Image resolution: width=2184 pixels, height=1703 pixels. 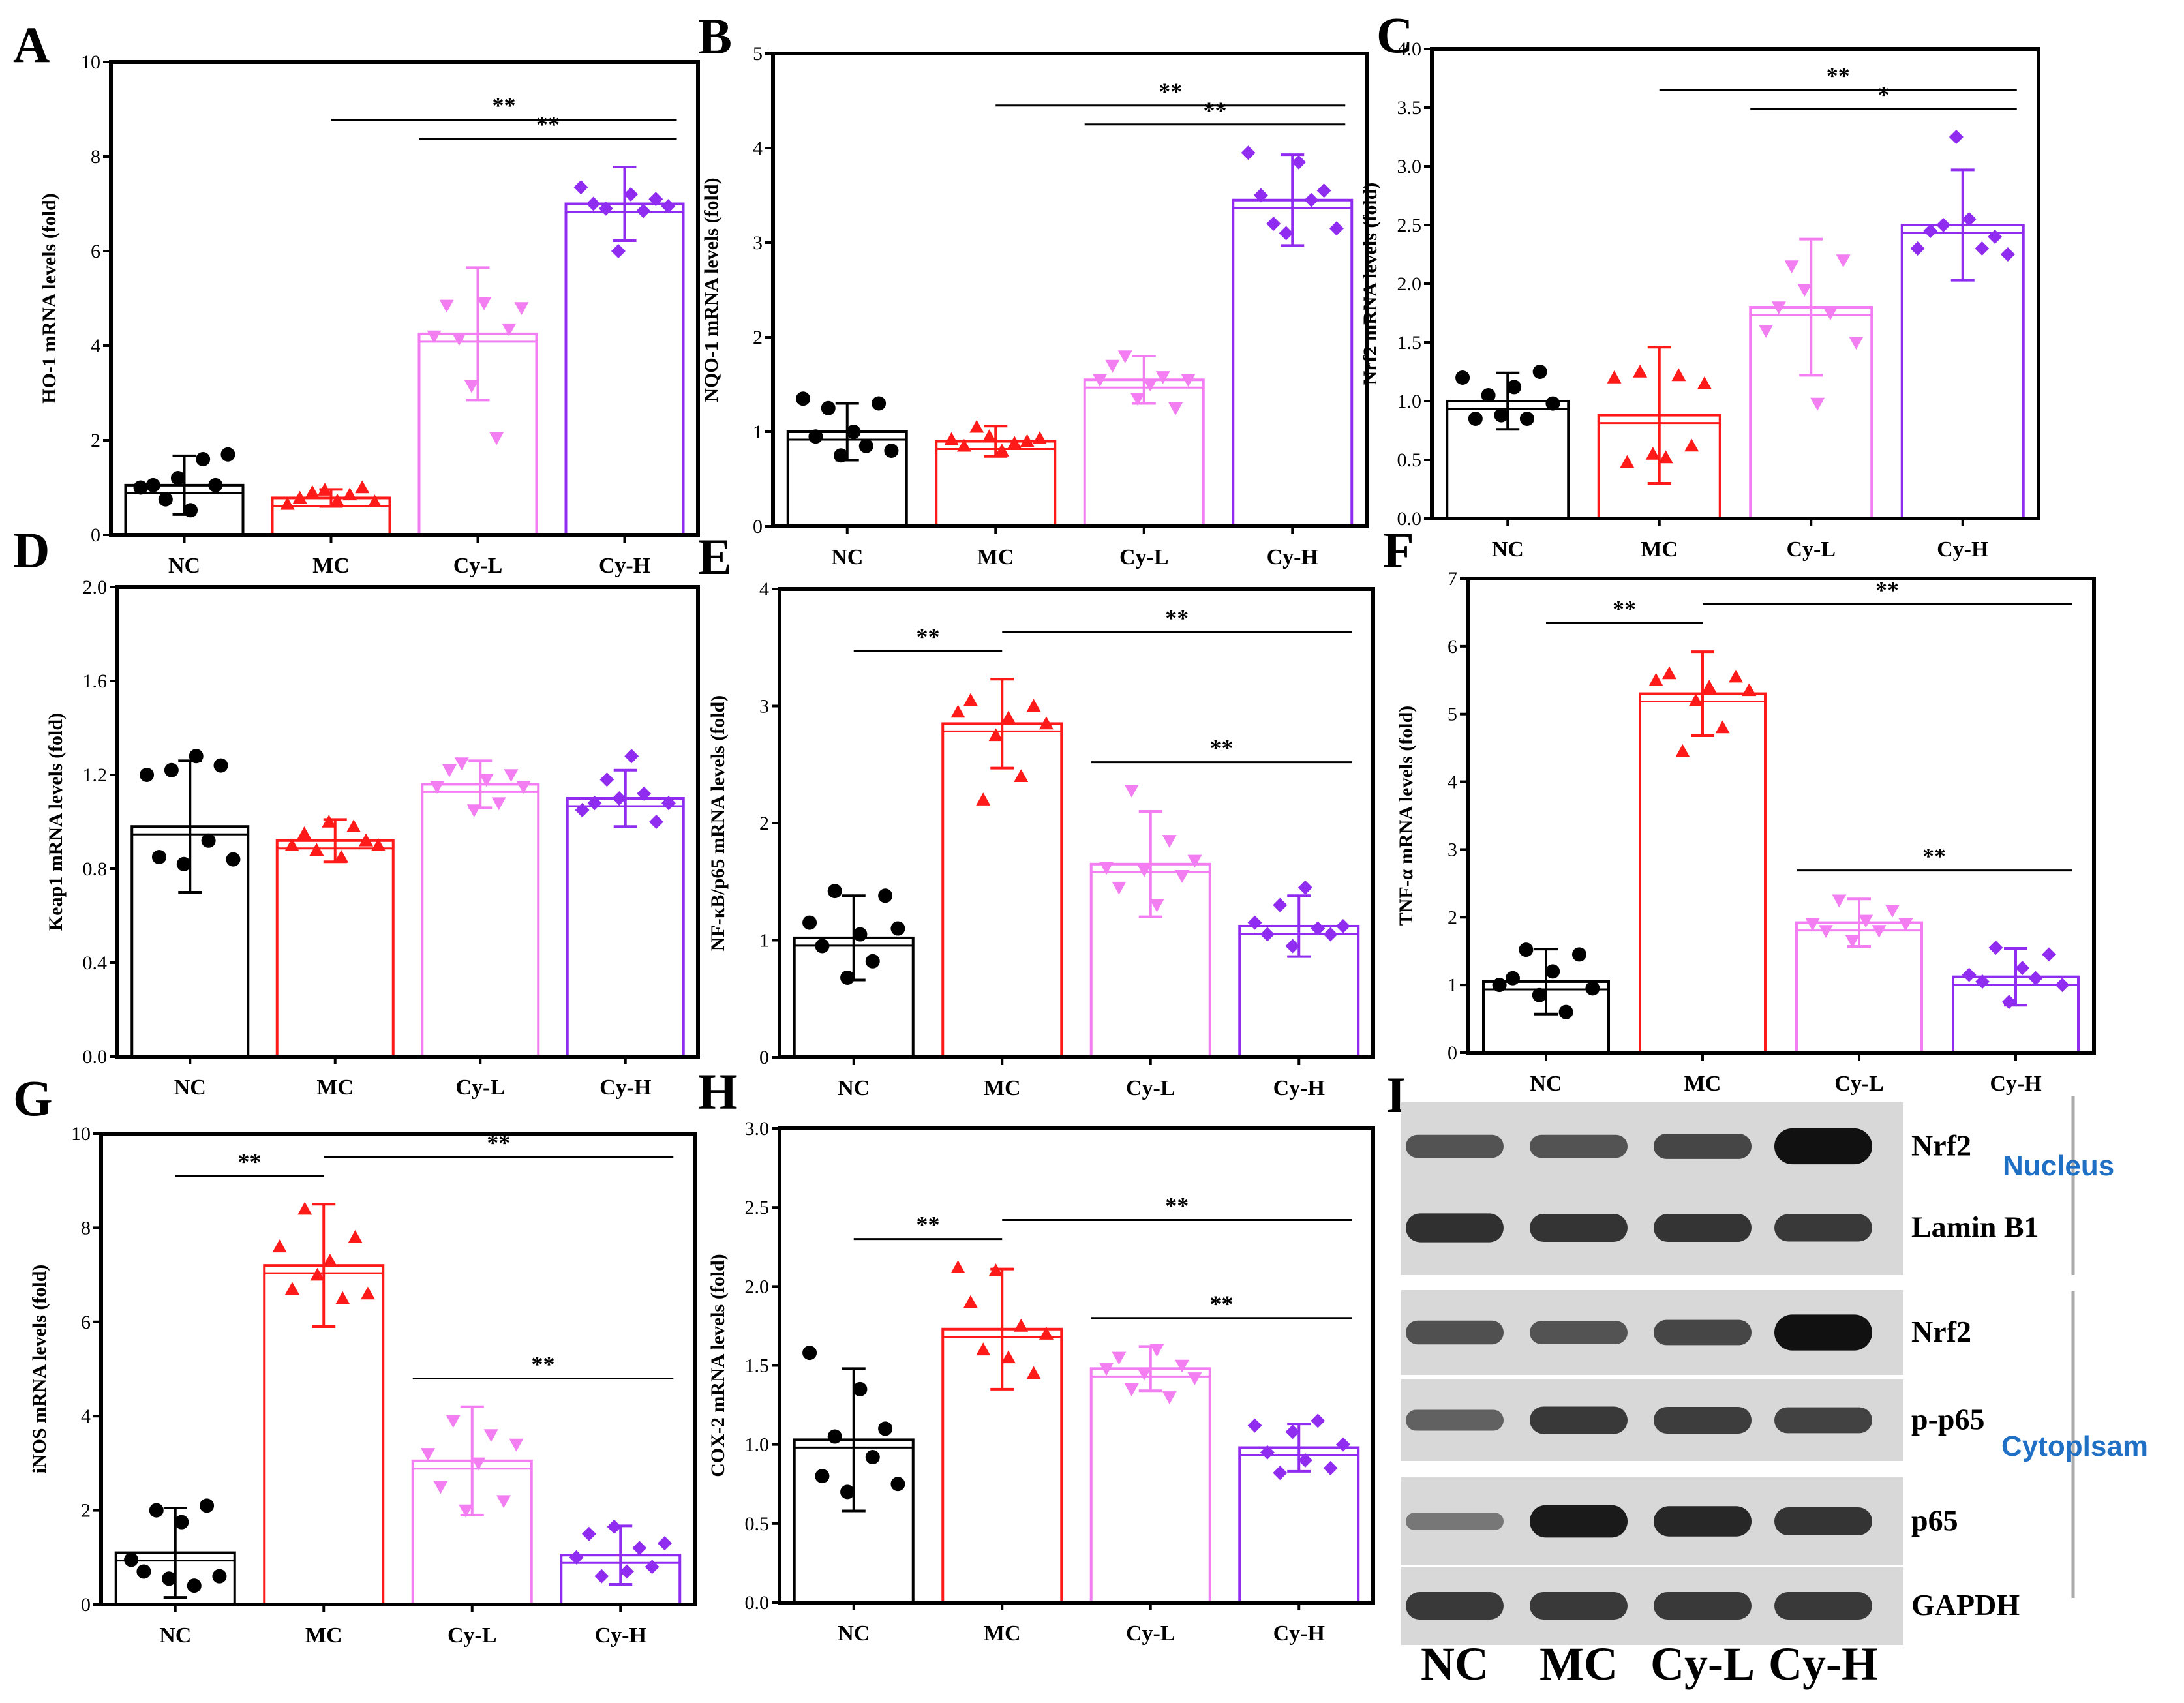 What do you see at coordinates (1410, 343) in the screenshot?
I see `y-tick-label: 1.5` at bounding box center [1410, 343].